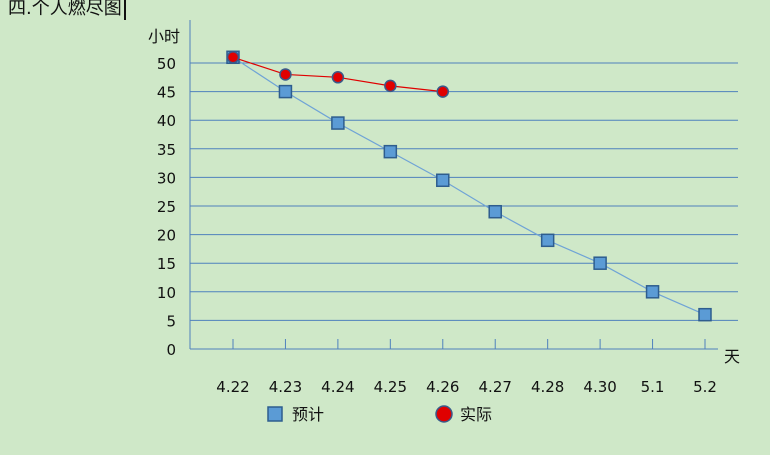  Describe the element at coordinates (547, 387) in the screenshot. I see `x-tick-label: 4.28` at that location.